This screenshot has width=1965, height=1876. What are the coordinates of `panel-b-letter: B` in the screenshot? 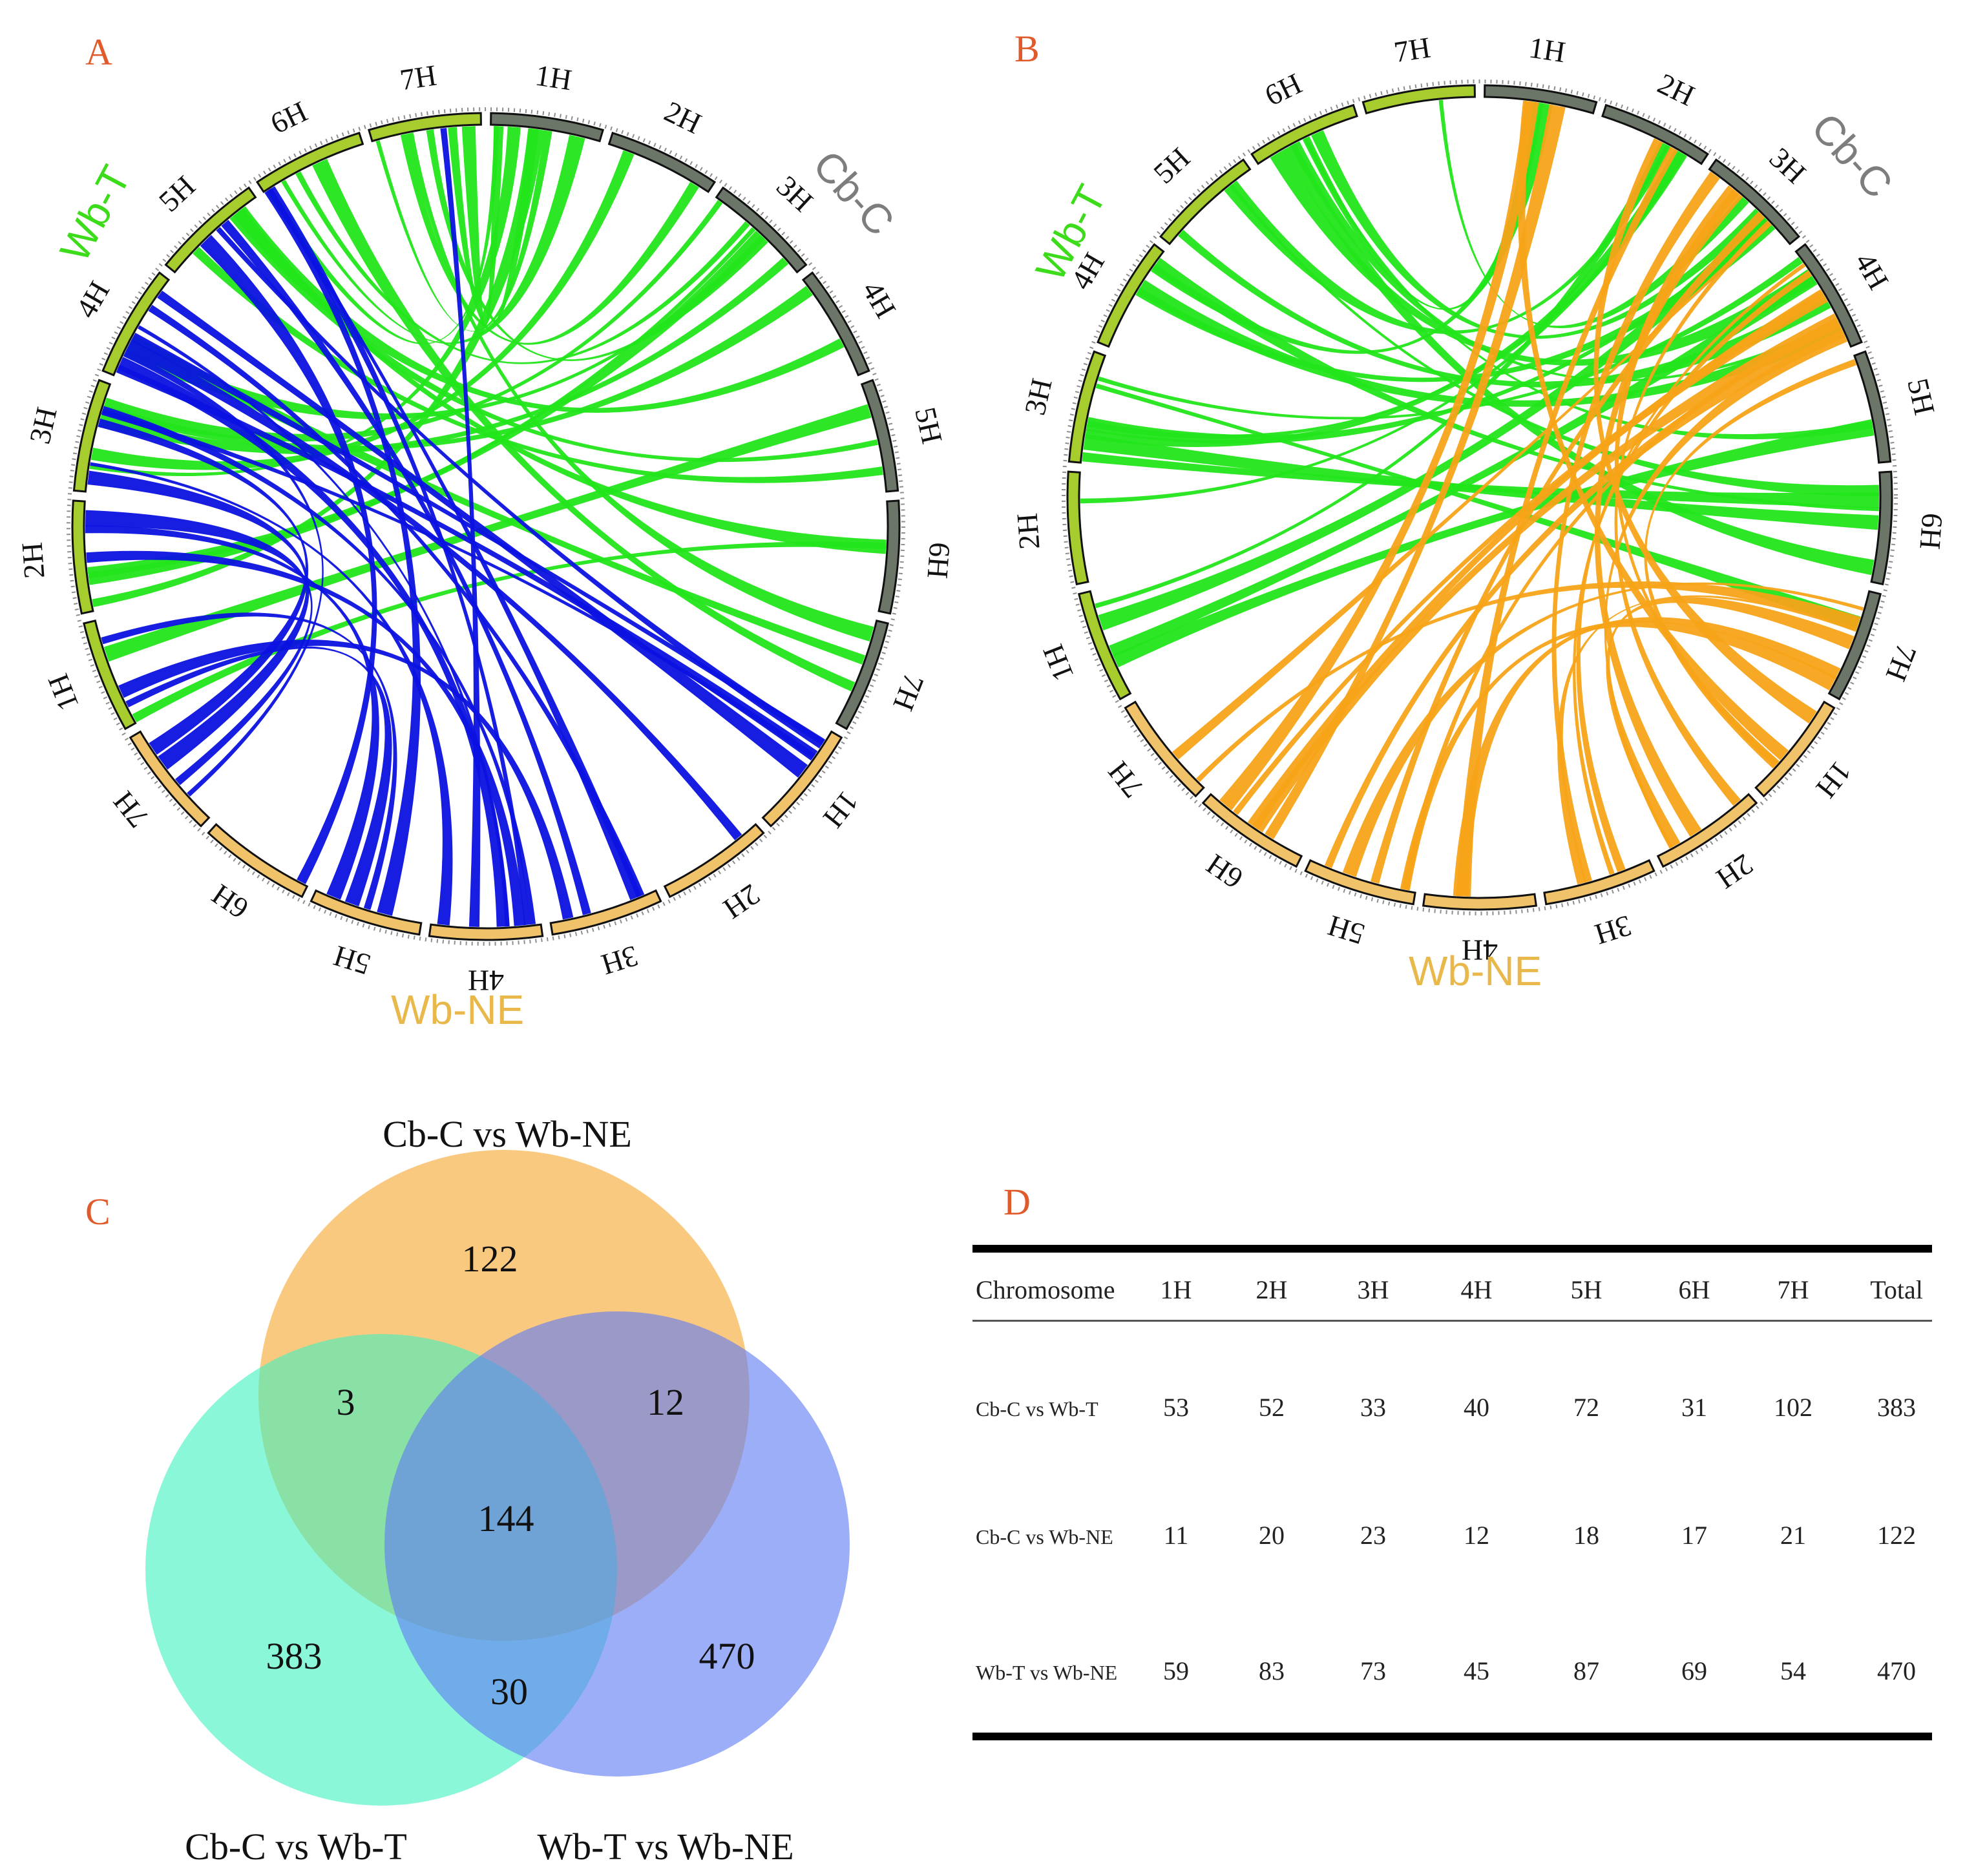 It's located at (1027, 49).